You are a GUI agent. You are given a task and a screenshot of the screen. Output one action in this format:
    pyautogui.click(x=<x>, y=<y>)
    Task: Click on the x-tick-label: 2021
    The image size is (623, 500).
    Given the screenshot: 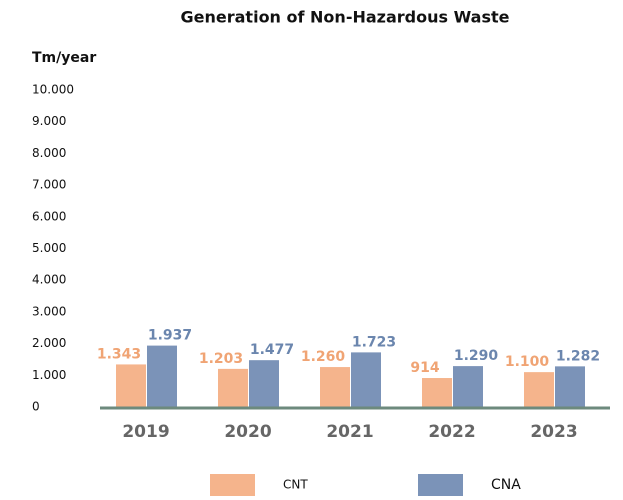 What is the action you would take?
    pyautogui.click(x=349, y=432)
    